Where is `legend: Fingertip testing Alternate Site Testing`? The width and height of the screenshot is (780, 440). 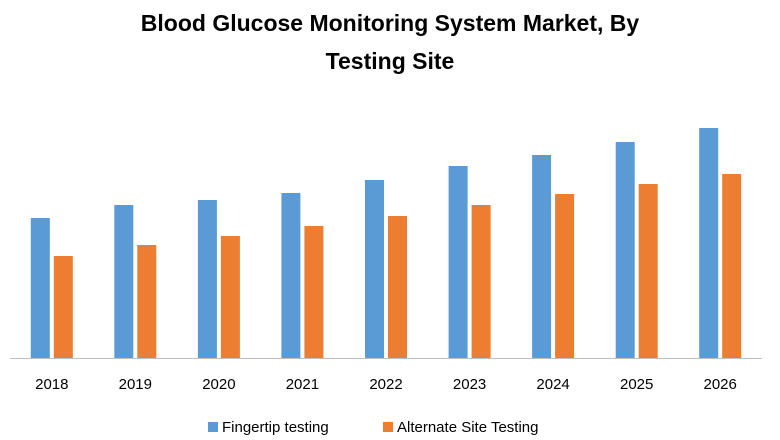 legend: Fingertip testing Alternate Site Testing is located at coordinates (373, 427).